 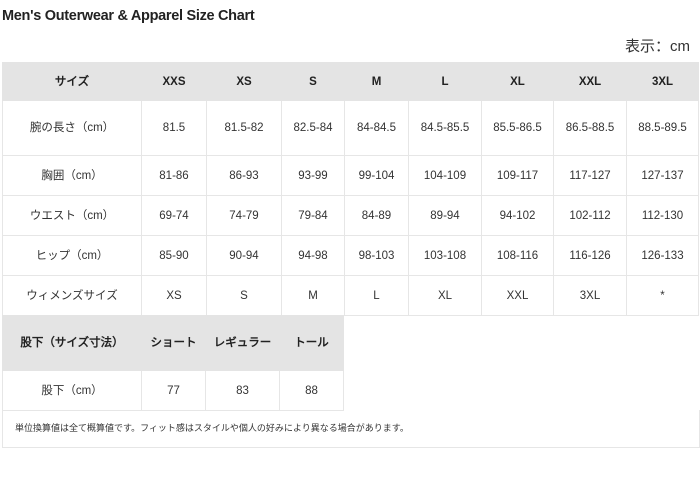 What do you see at coordinates (376, 175) in the screenshot?
I see `table-cell: 99-104` at bounding box center [376, 175].